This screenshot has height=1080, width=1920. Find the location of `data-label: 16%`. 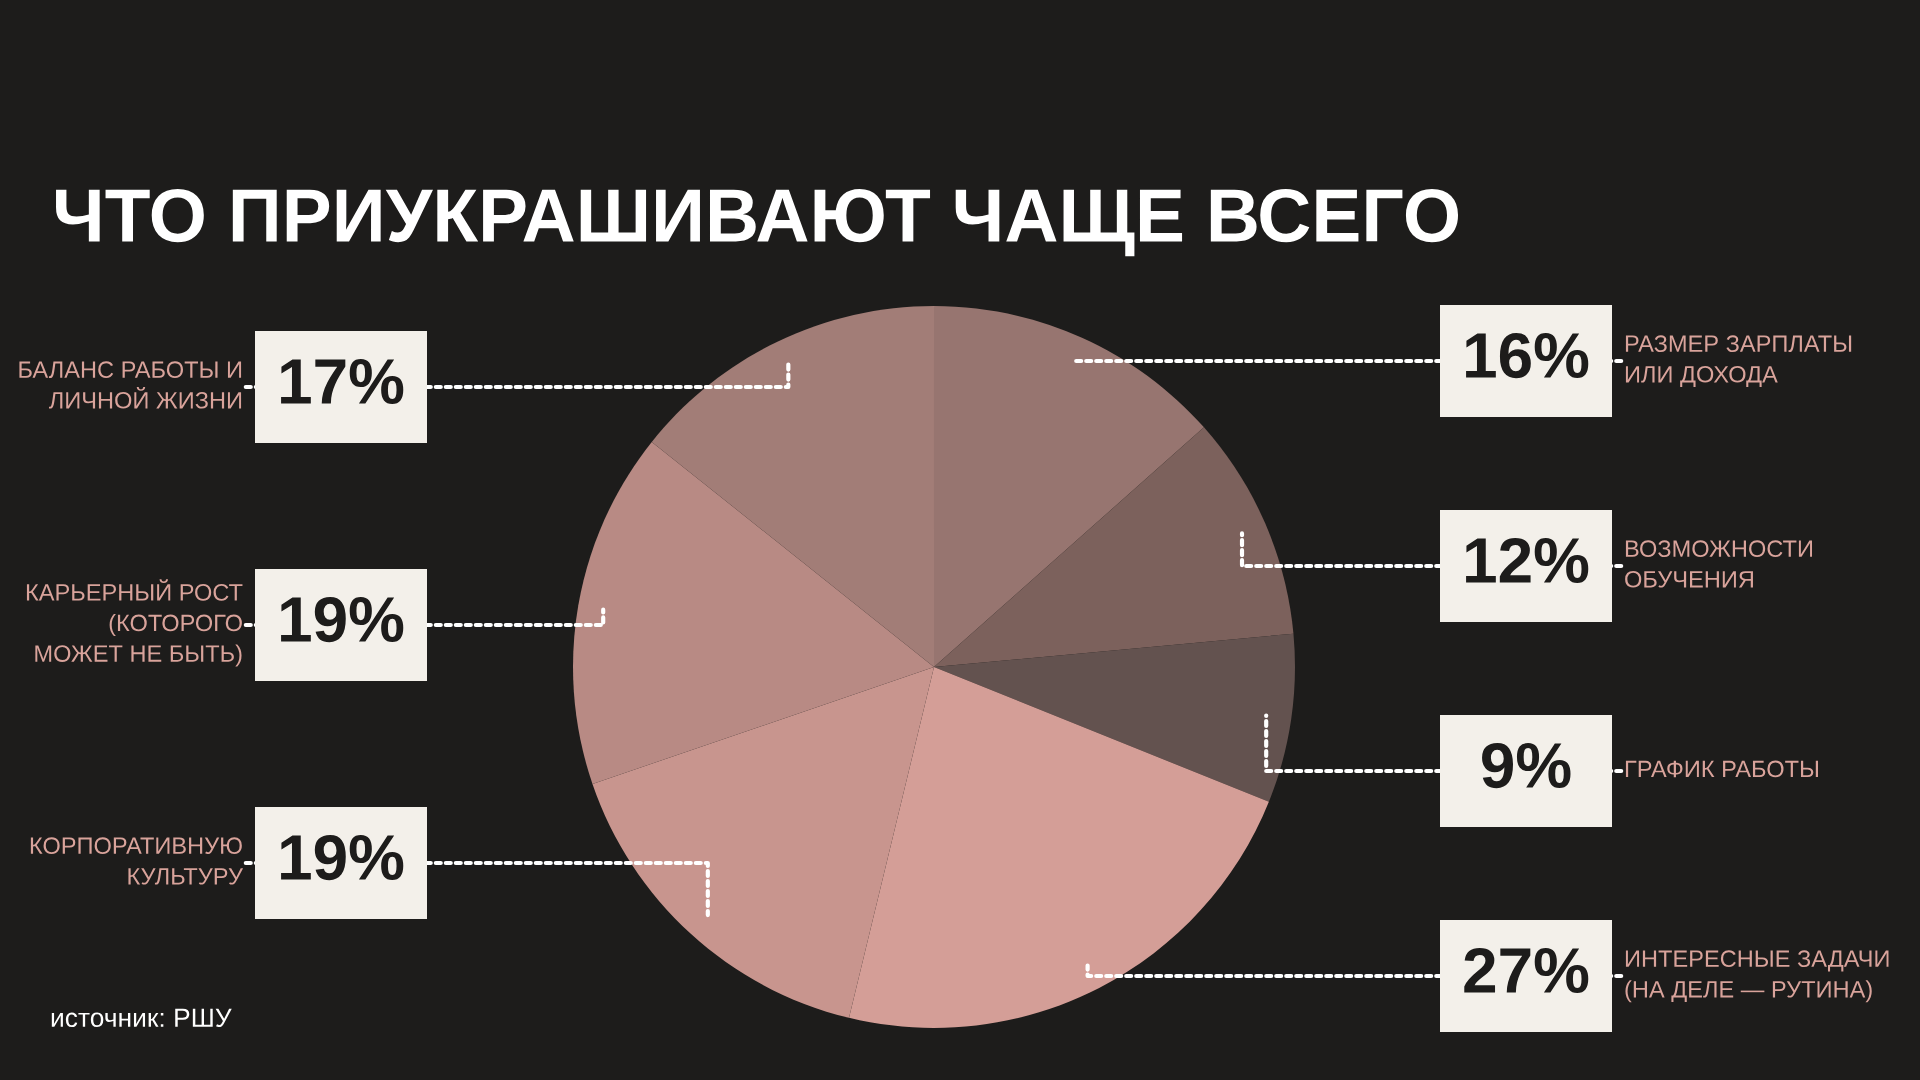

data-label: 16% is located at coordinates (1527, 355).